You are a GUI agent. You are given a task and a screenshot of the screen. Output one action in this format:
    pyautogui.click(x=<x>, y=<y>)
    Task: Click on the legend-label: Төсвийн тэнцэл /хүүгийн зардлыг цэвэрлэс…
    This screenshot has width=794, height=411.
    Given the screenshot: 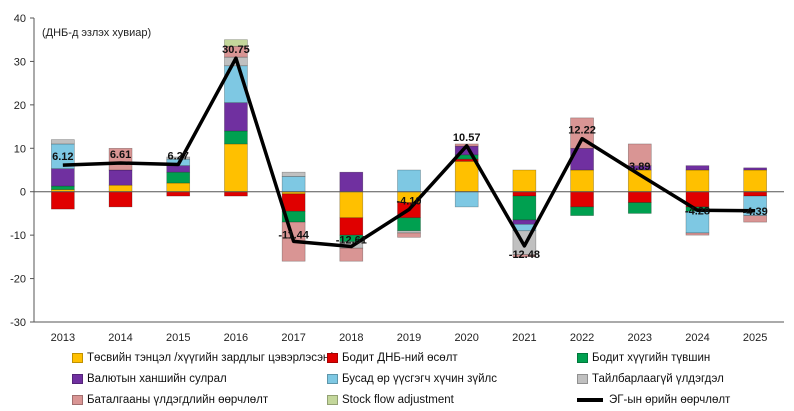 What is the action you would take?
    pyautogui.click(x=210, y=358)
    